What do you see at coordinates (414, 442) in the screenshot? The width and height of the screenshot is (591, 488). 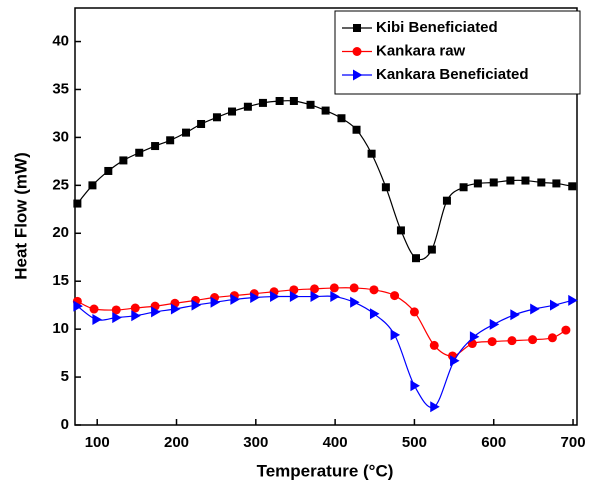 I see `x-tick-label: 500` at bounding box center [414, 442].